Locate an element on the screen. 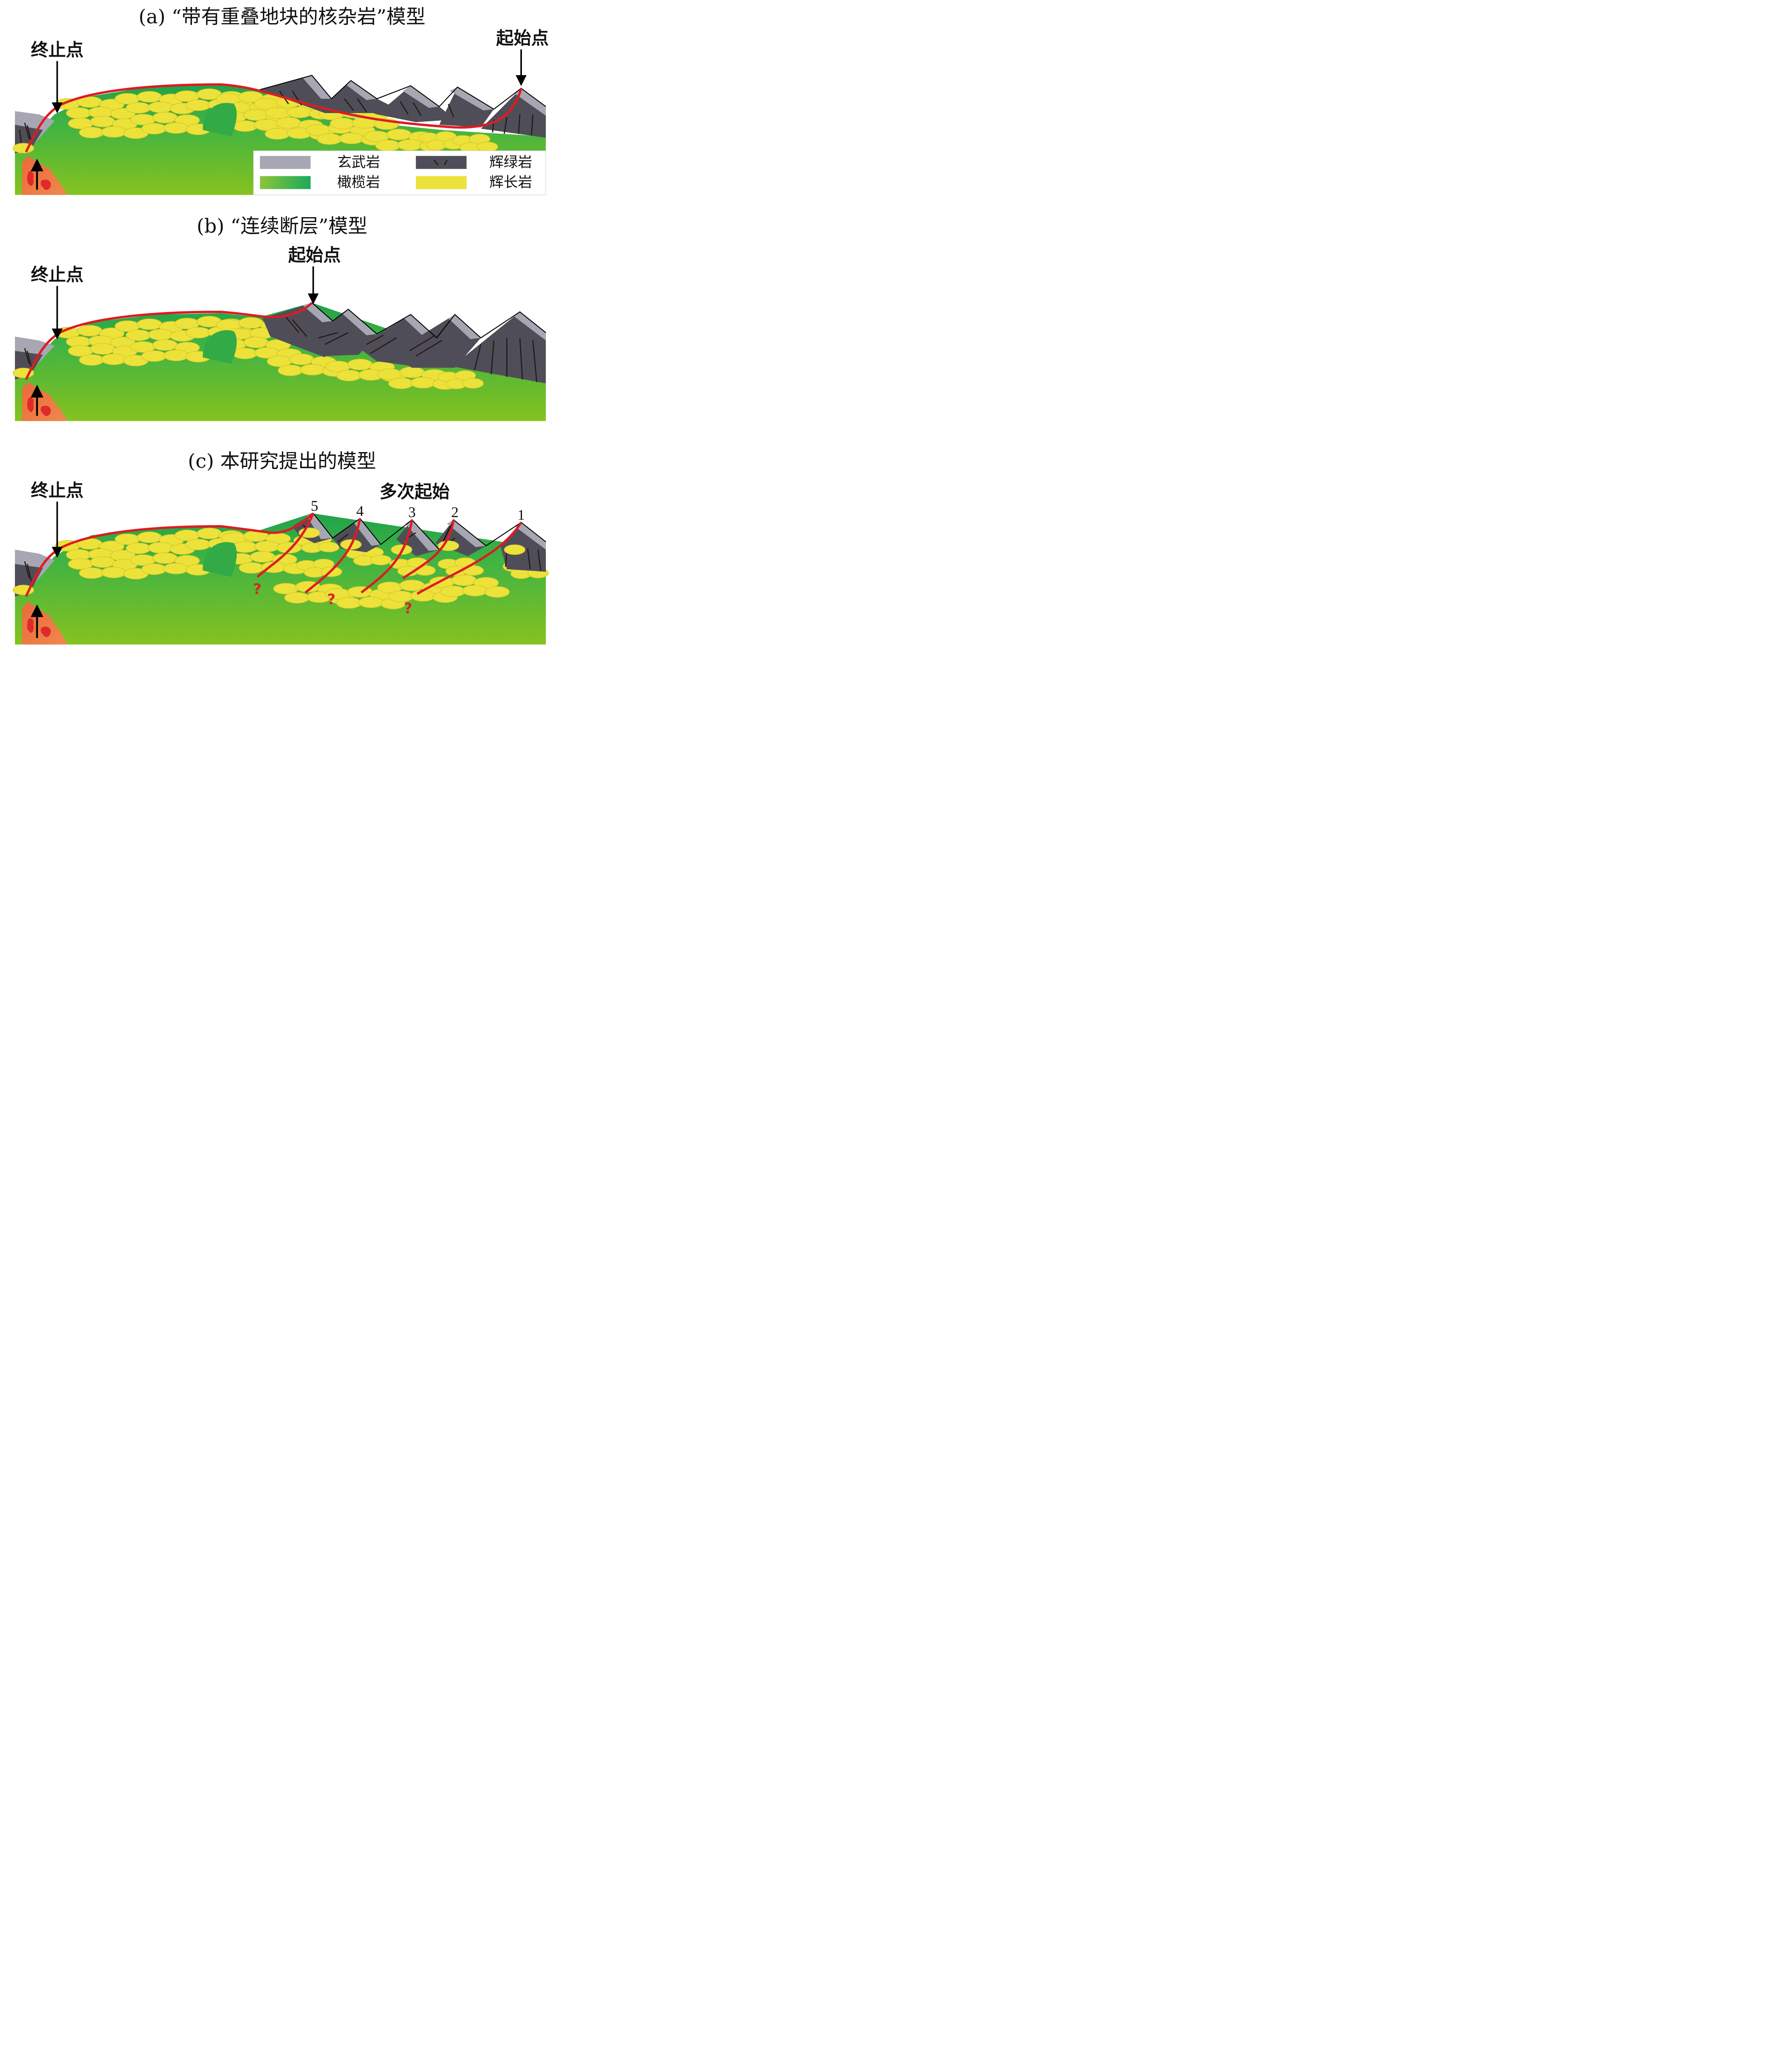  question-mark-2: ? is located at coordinates (331, 600).